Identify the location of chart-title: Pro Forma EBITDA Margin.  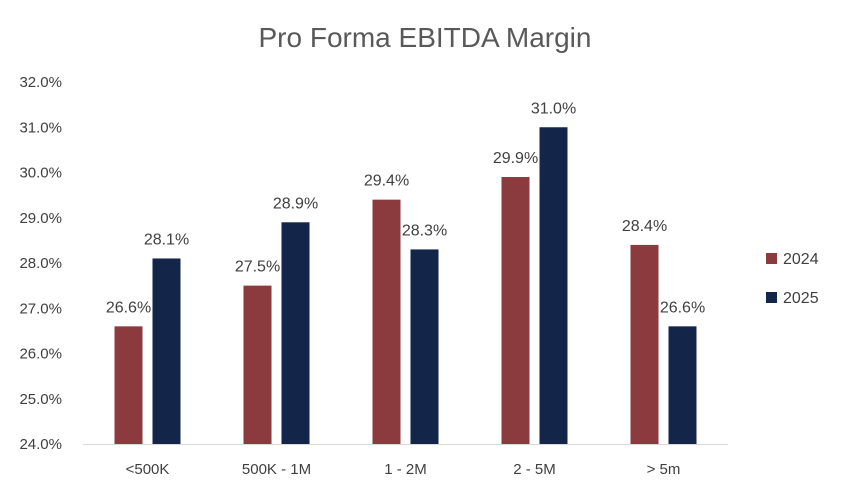
(425, 37).